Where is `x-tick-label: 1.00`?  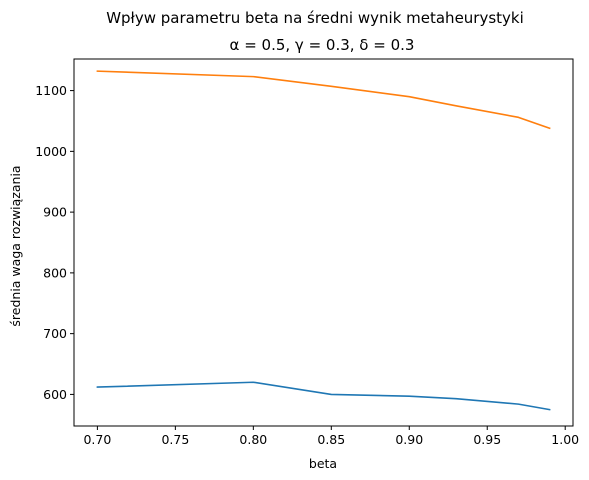
x-tick-label: 1.00 is located at coordinates (565, 439).